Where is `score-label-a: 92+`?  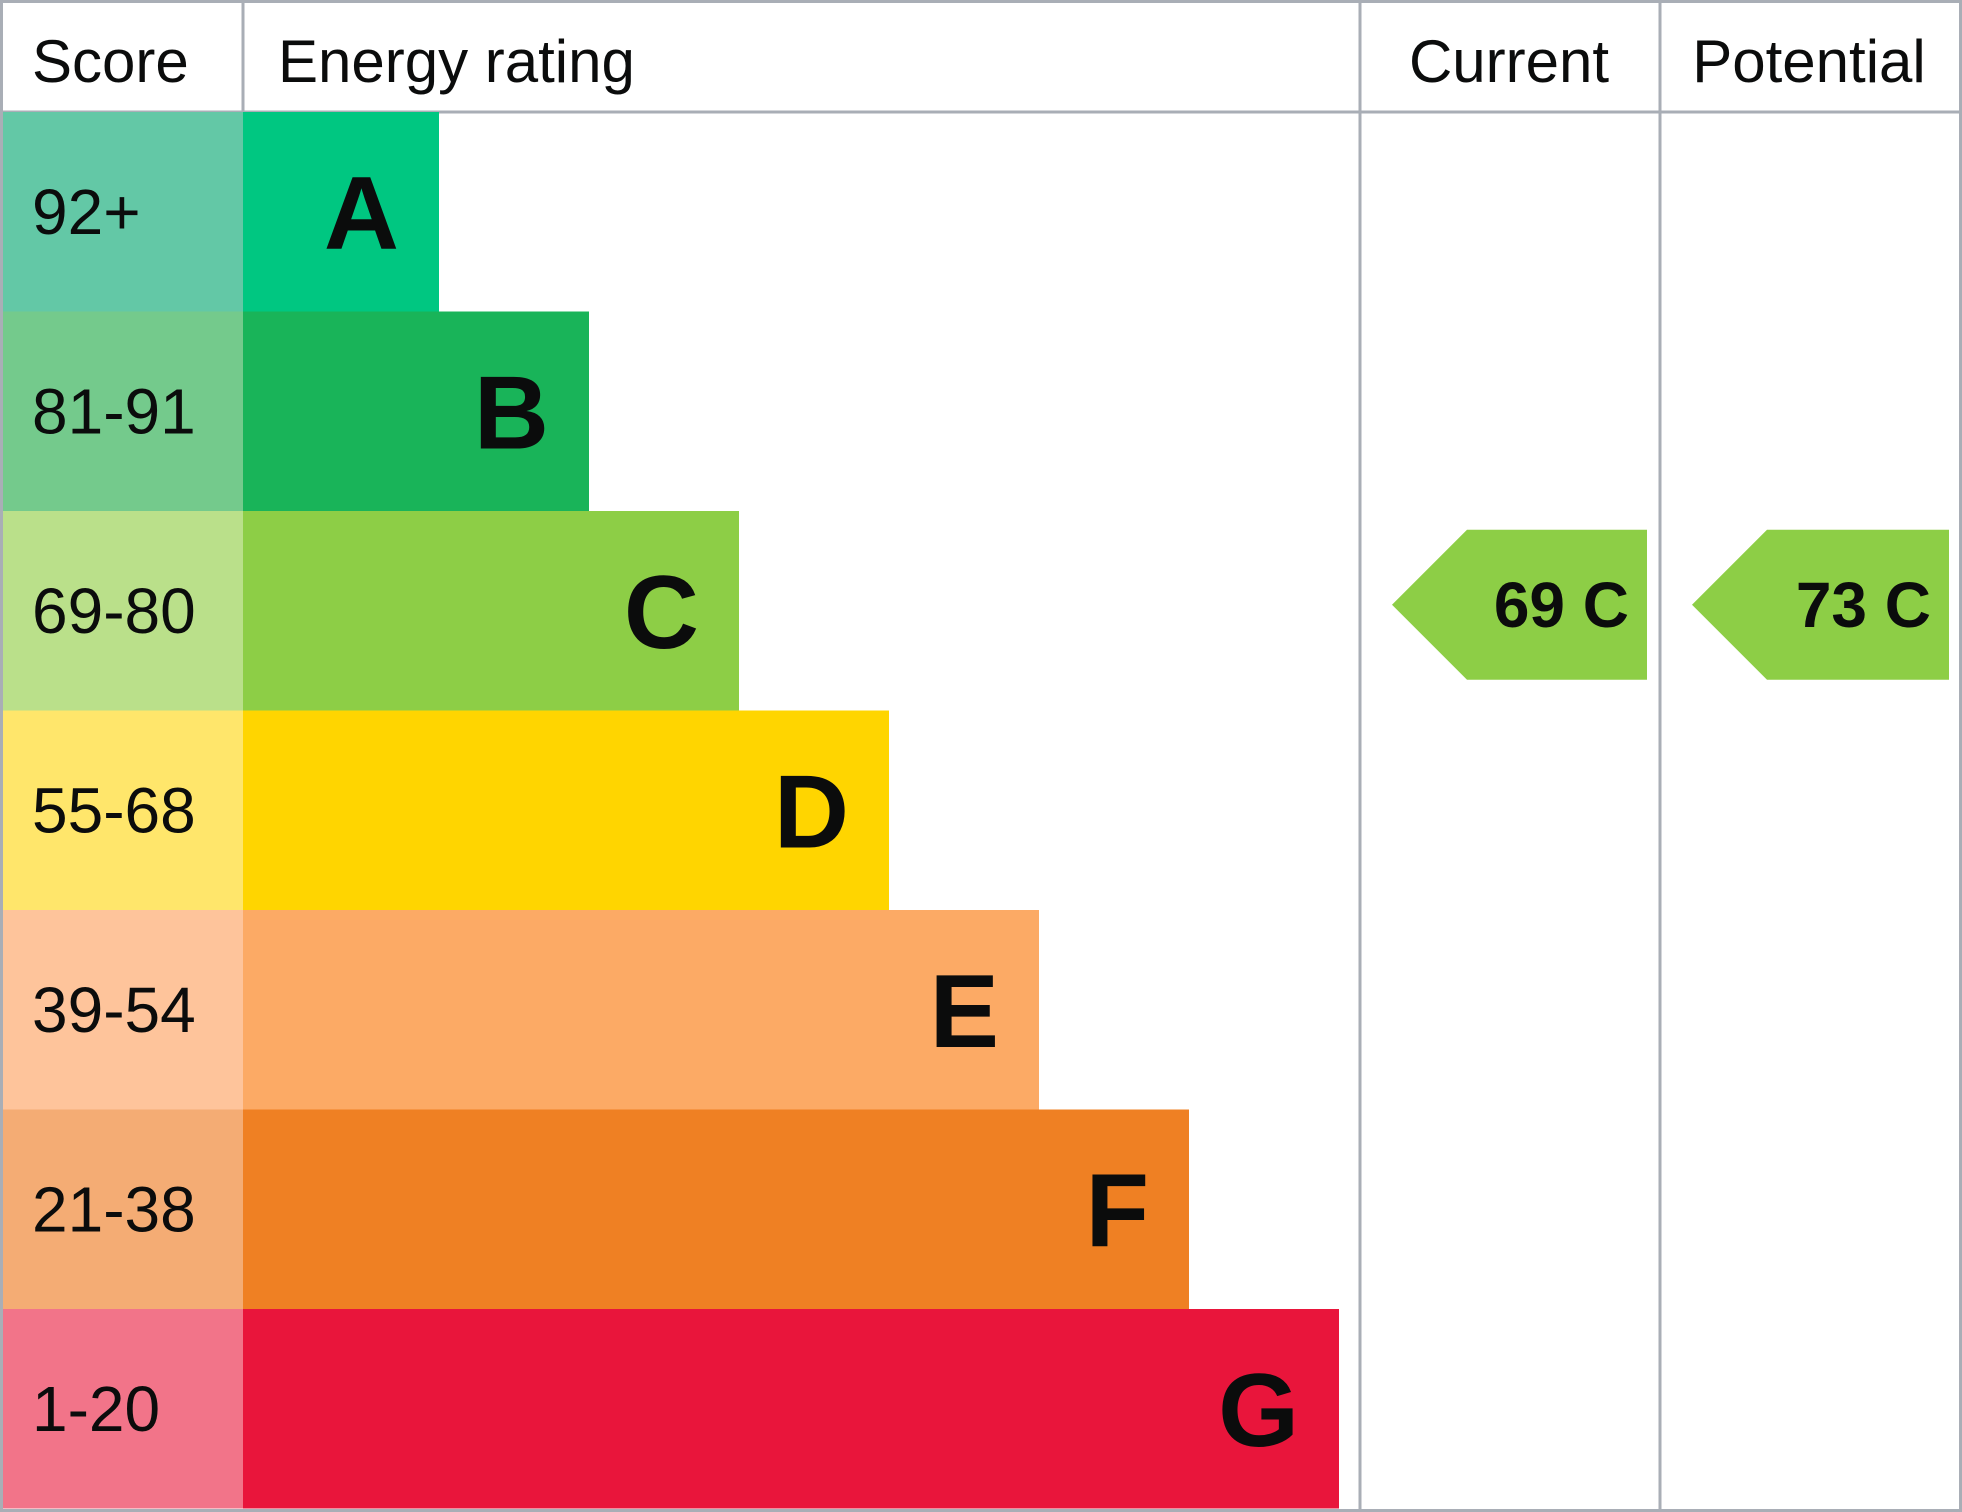
score-label-a: 92+ is located at coordinates (86, 212).